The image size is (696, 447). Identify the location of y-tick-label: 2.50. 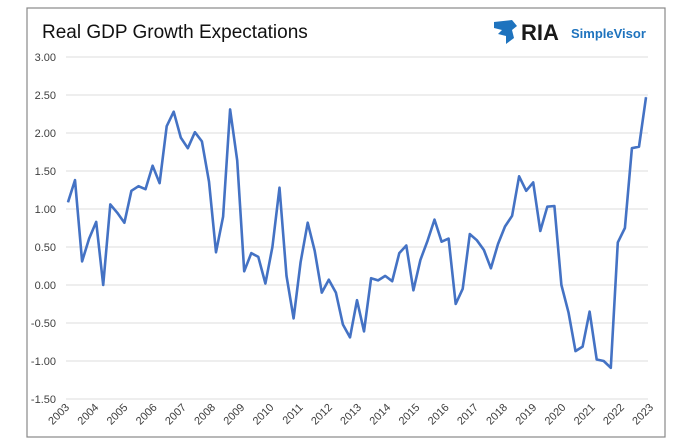
(45, 96).